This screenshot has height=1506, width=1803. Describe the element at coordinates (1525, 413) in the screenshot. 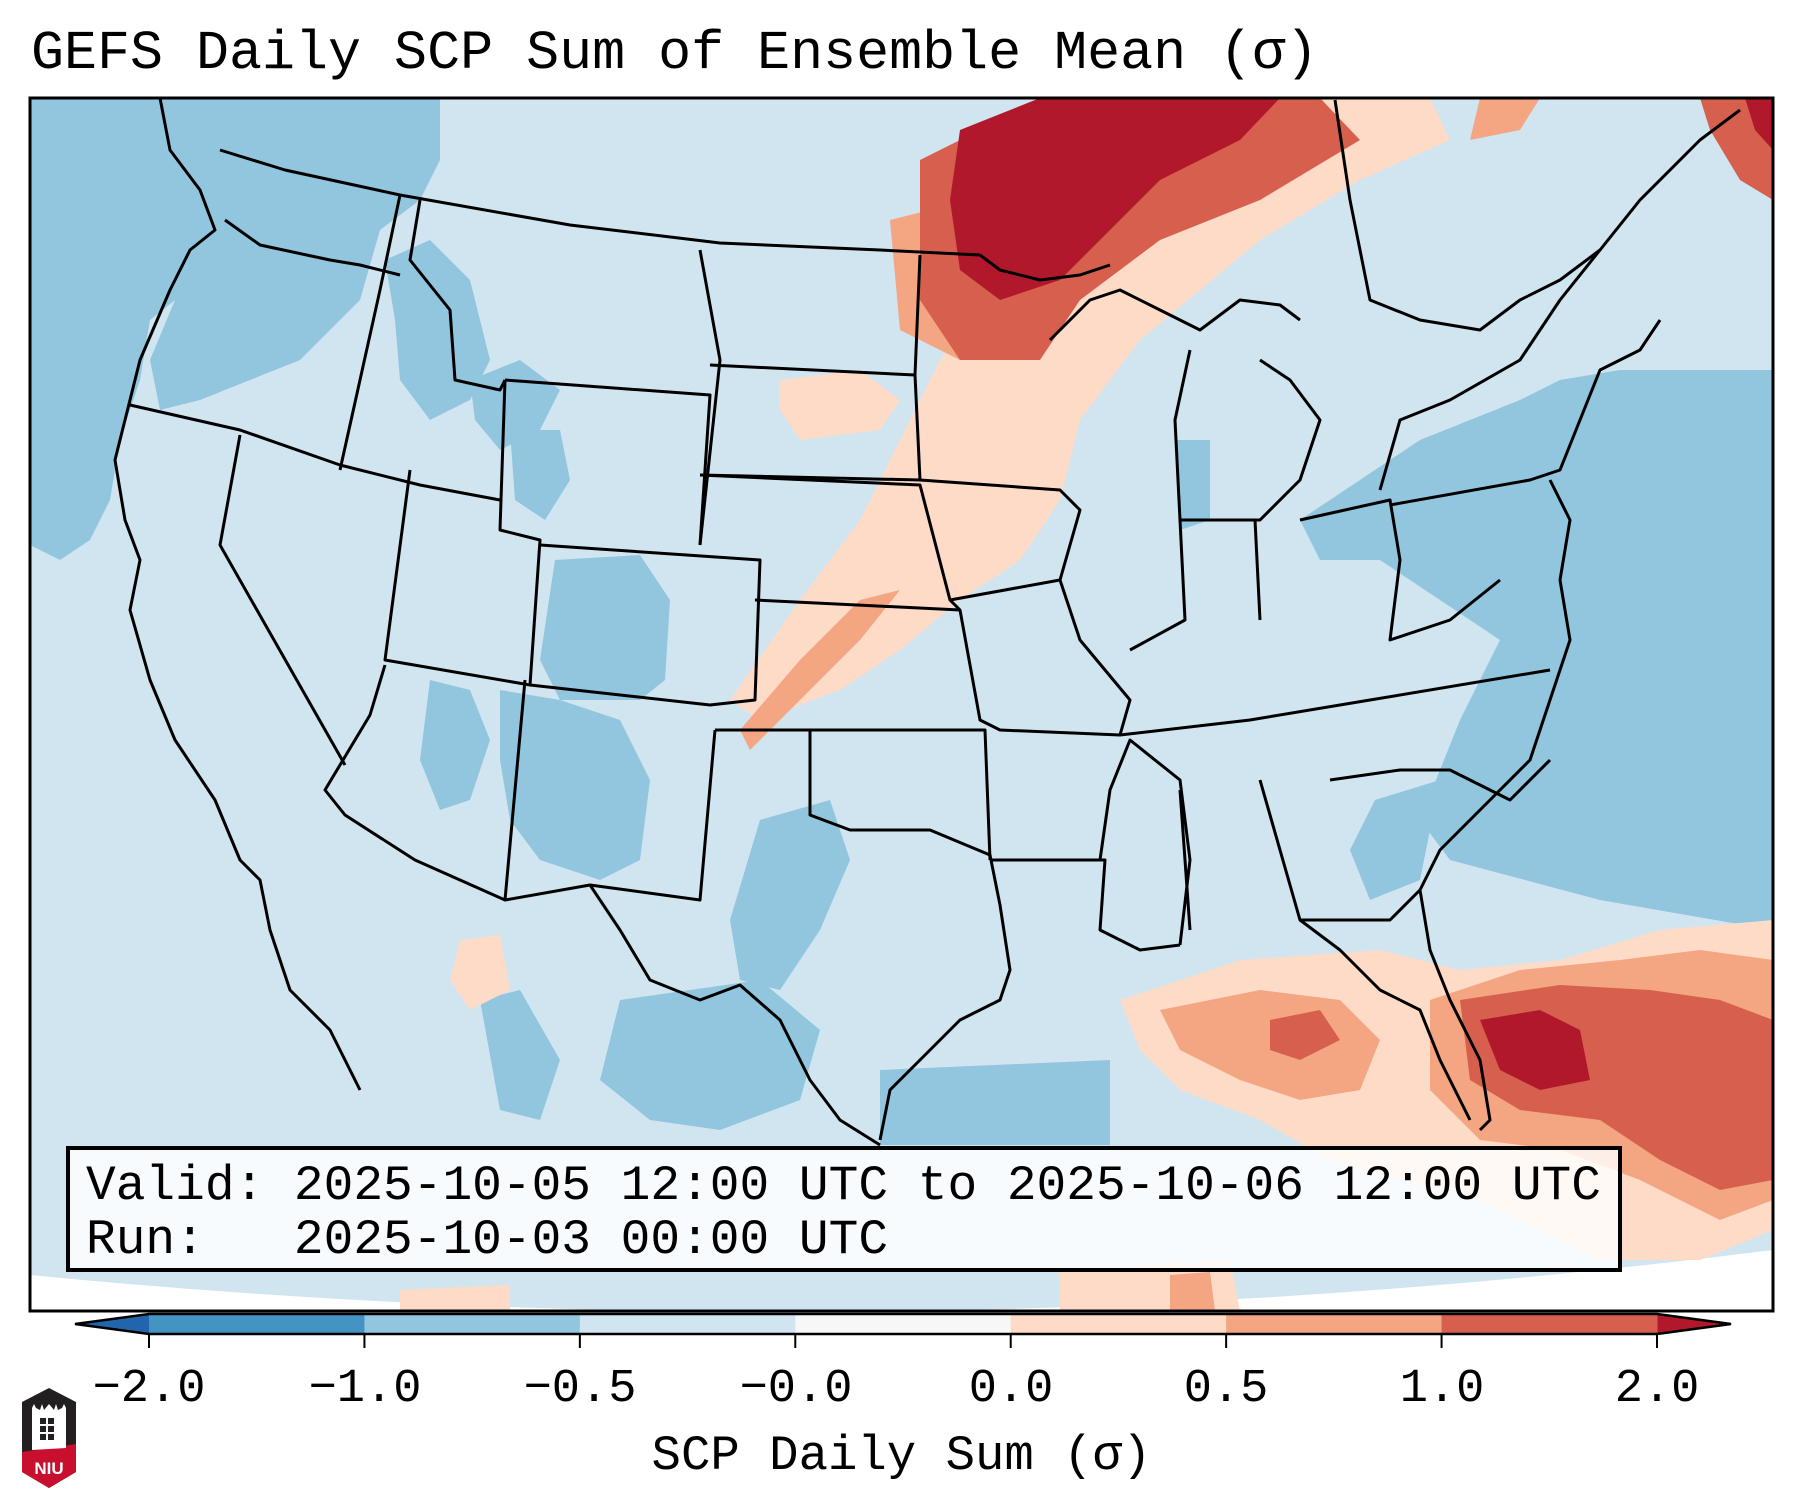

I see `pa-ny-borders` at that location.